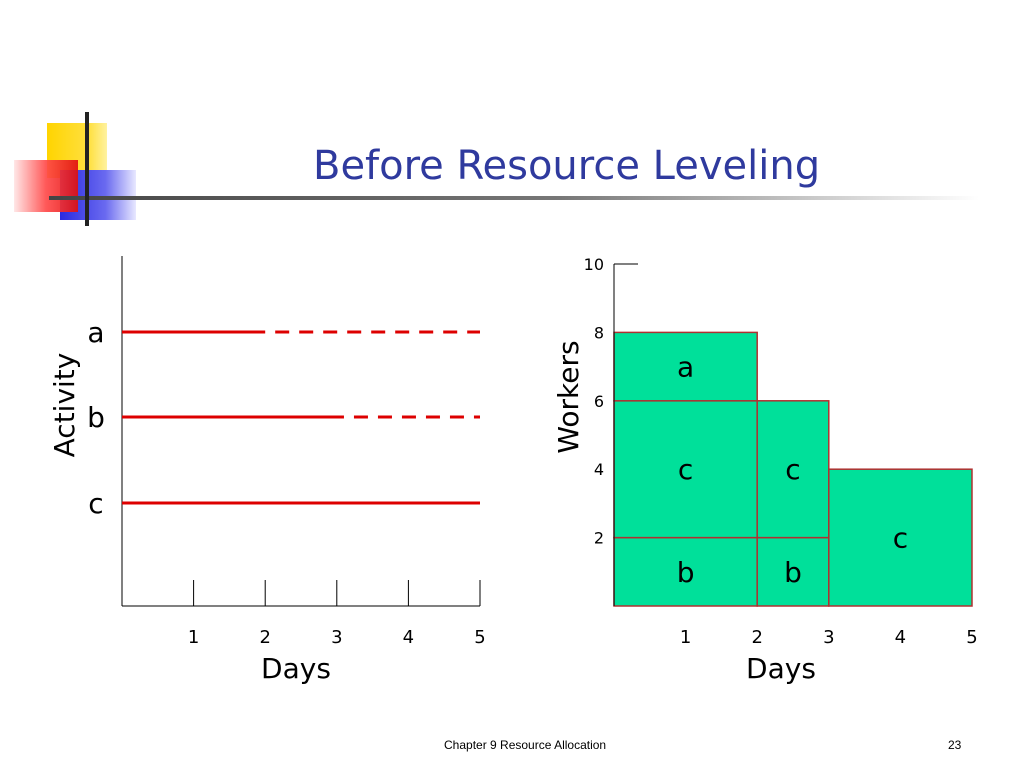 The width and height of the screenshot is (1024, 768). What do you see at coordinates (264, 637) in the screenshot?
I see `gantt-x-tick-label: 2` at bounding box center [264, 637].